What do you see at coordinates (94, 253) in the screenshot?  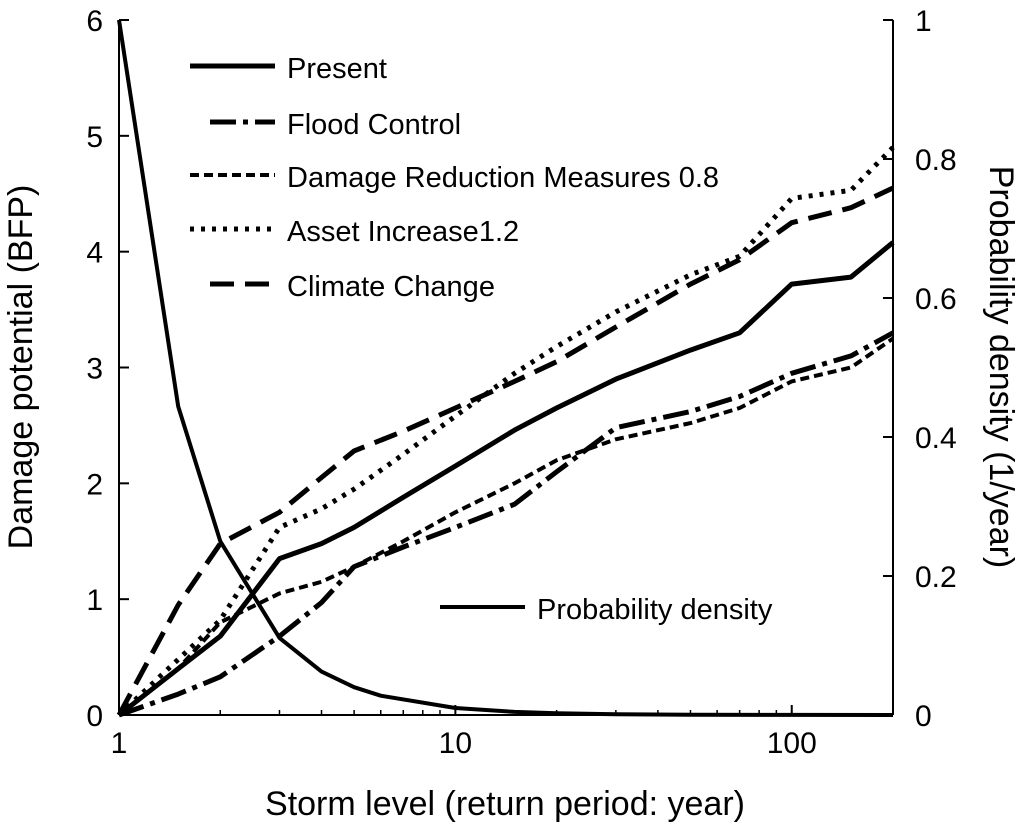 I see `y-left-tick-label: 4` at bounding box center [94, 253].